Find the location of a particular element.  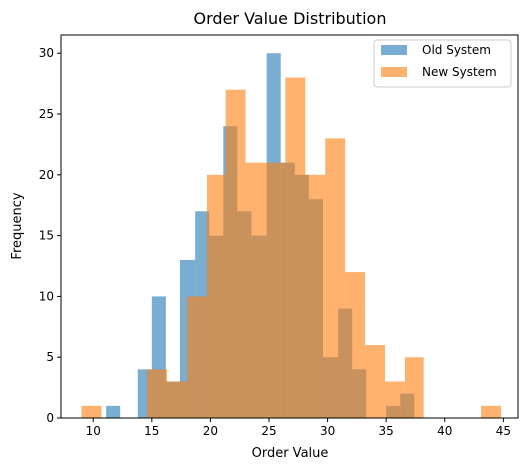

y-tick-label: 25 is located at coordinates (46, 114).